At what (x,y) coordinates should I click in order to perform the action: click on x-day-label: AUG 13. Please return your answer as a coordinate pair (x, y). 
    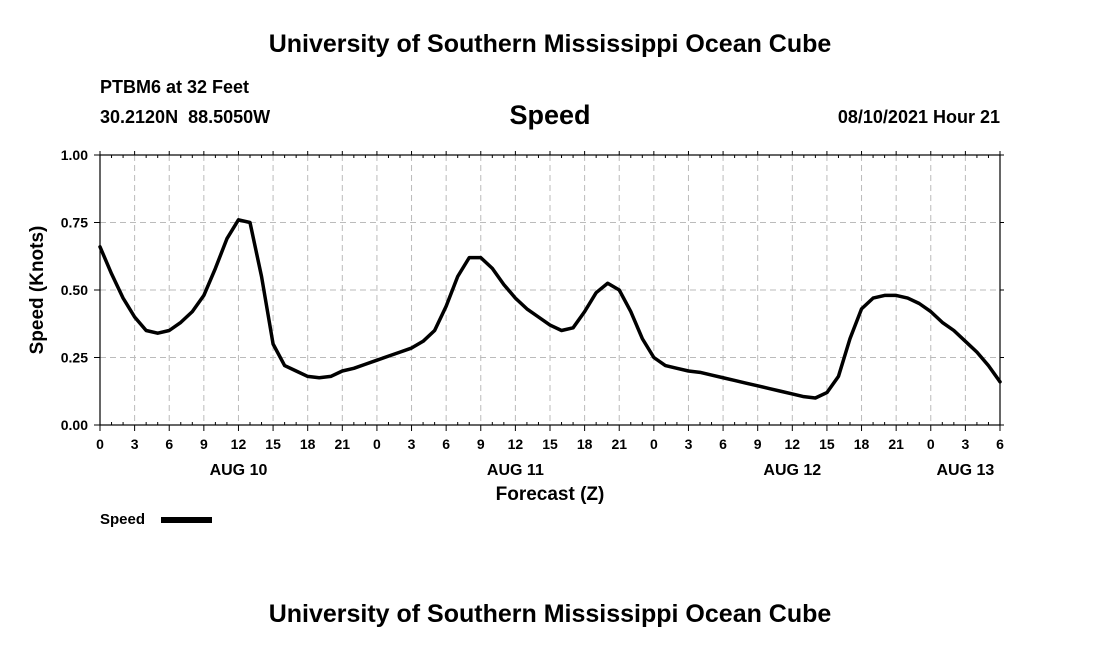
    Looking at the image, I should click on (965, 470).